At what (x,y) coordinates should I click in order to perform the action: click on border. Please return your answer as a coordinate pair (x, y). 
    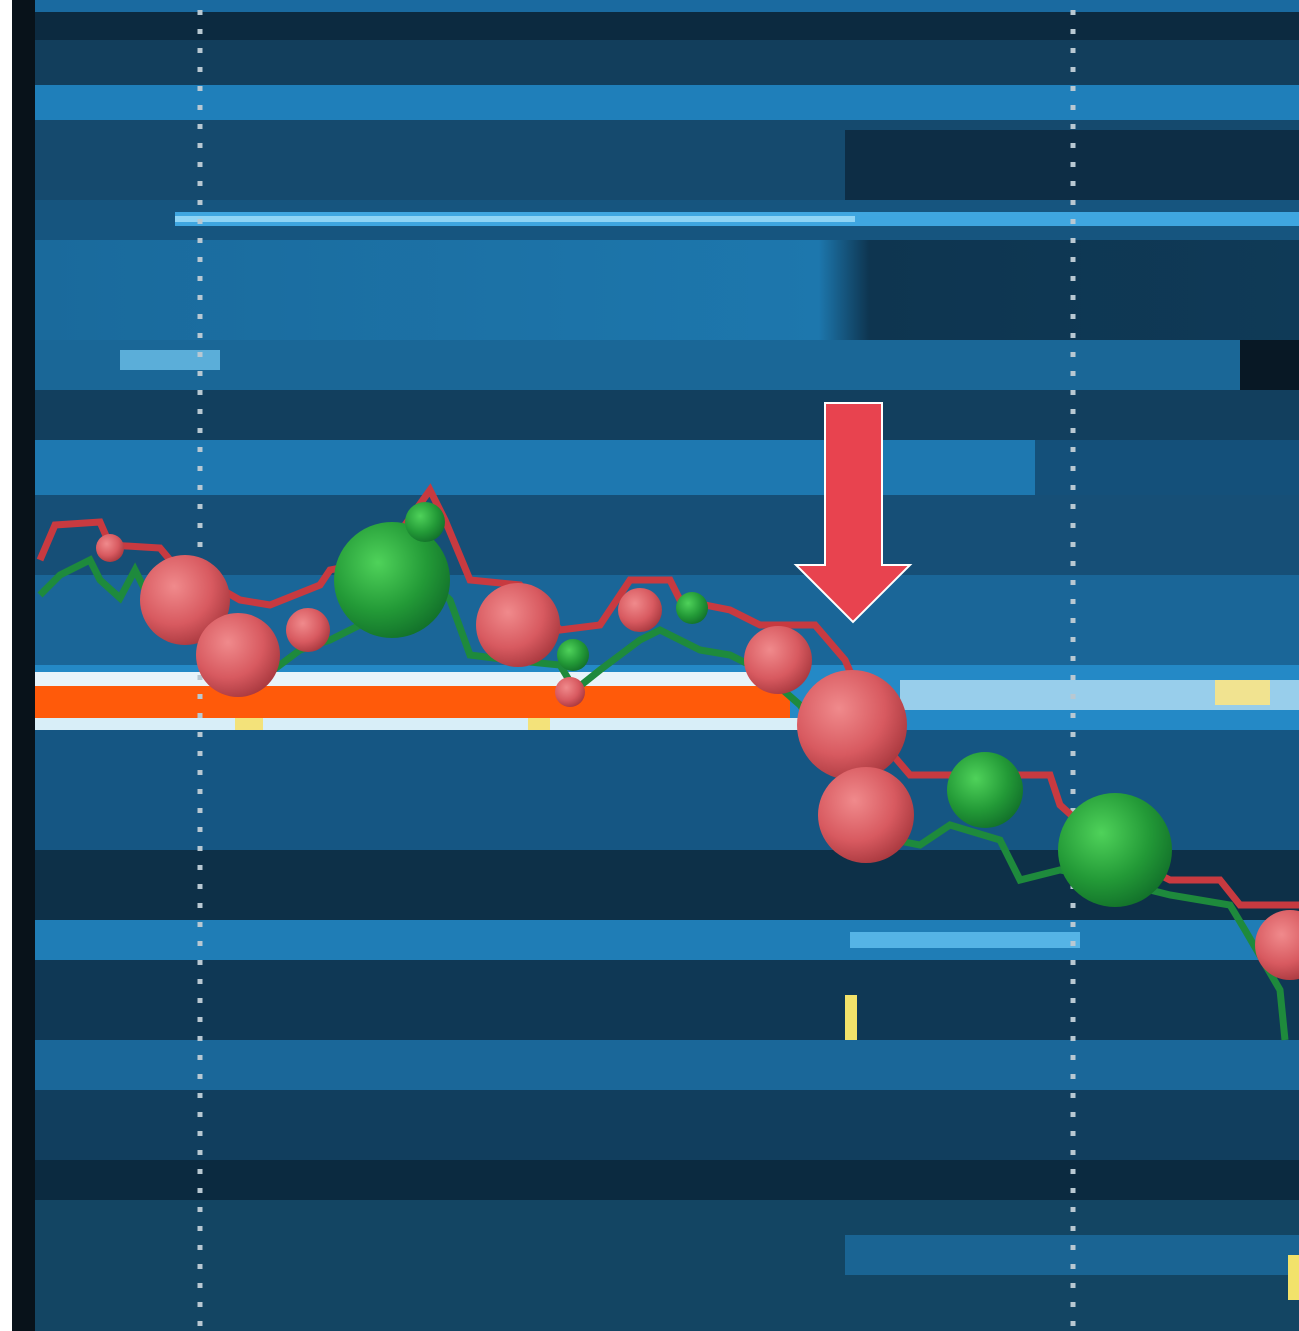
    Looking at the image, I should click on (6, 665).